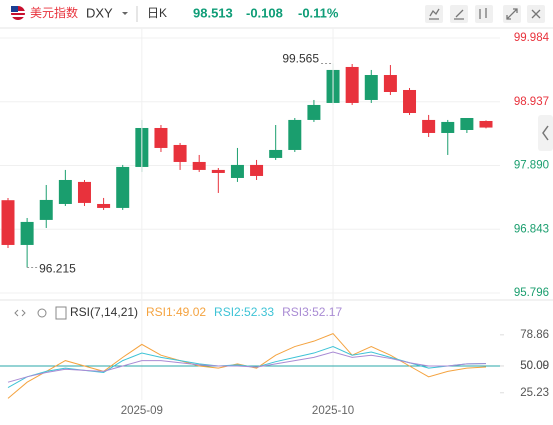 The image size is (553, 425). Describe the element at coordinates (61, 313) in the screenshot. I see `indicator-icon` at that location.